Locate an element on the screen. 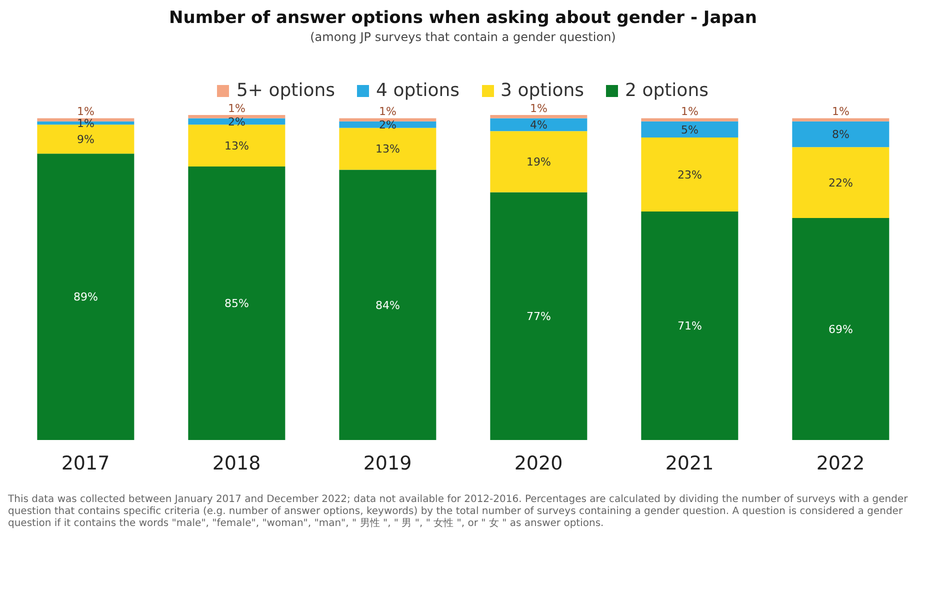 The width and height of the screenshot is (926, 606). x-tick-label: 2017 is located at coordinates (85, 463).